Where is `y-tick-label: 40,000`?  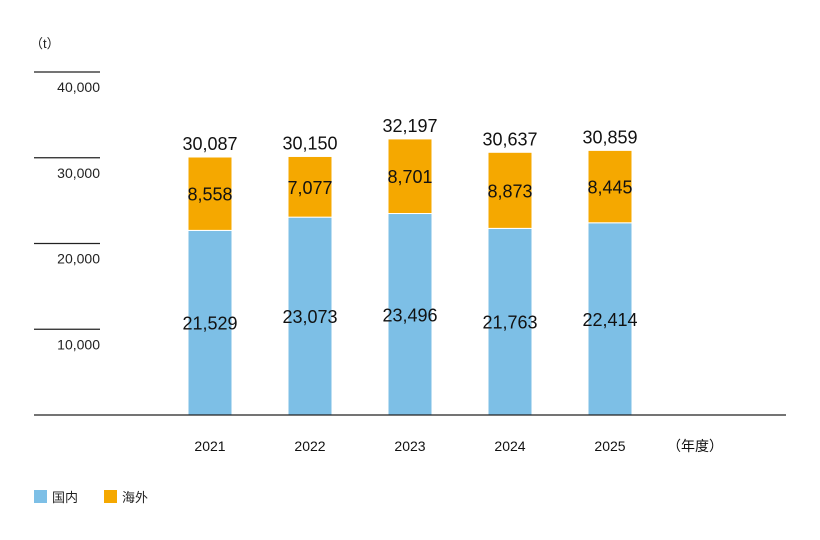 y-tick-label: 40,000 is located at coordinates (78, 87).